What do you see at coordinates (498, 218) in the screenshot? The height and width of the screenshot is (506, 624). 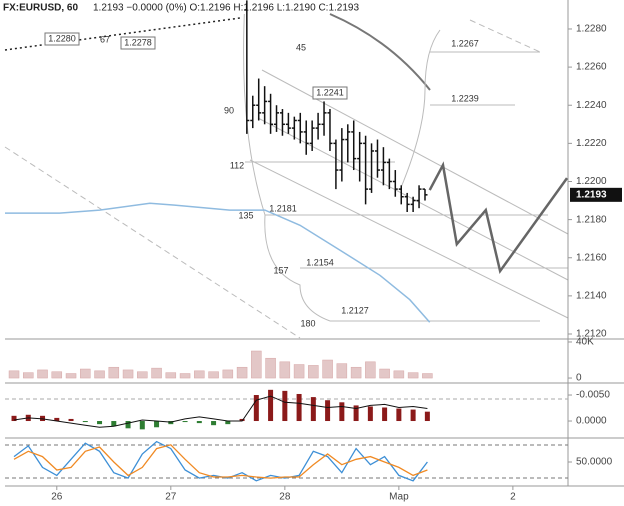 I see `price-line` at bounding box center [498, 218].